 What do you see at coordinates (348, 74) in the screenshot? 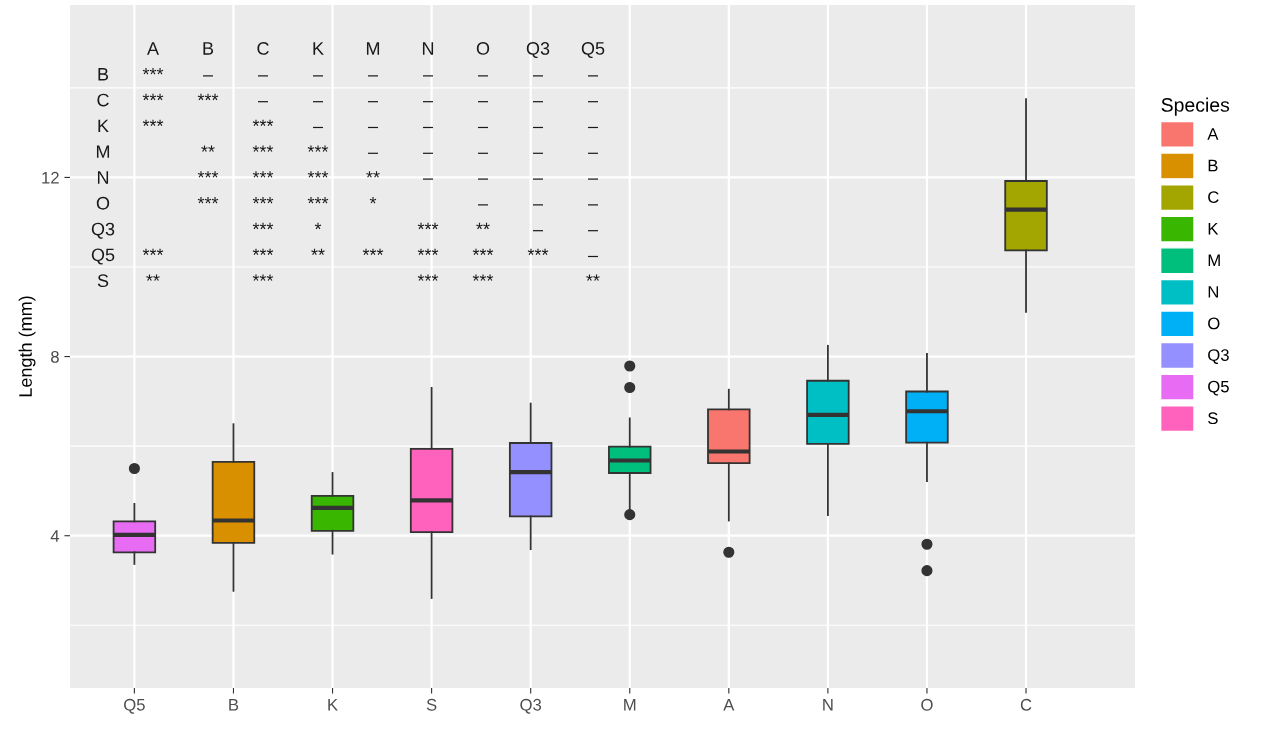
I see `text: B *** – – – – – – – –` at bounding box center [348, 74].